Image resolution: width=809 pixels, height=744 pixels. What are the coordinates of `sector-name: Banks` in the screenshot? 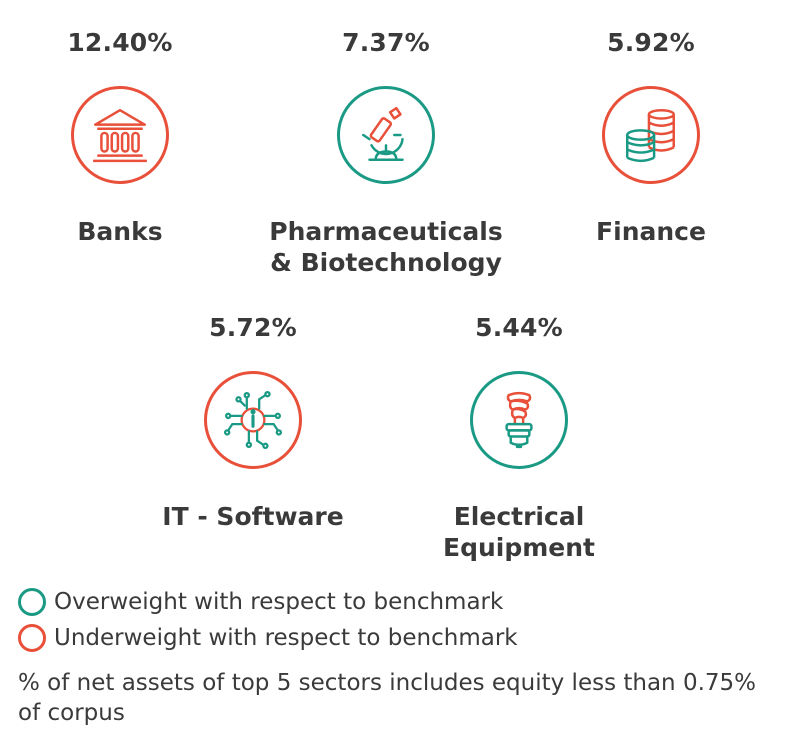 It's located at (120, 231).